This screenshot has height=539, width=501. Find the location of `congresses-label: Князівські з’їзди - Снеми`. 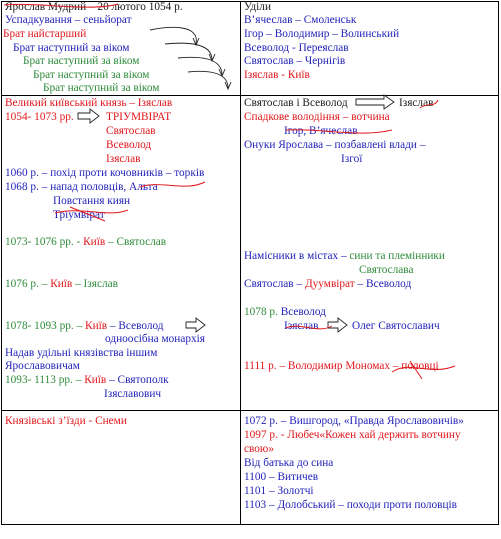

congresses-label: Князівські з’їзди - Снеми is located at coordinates (66, 421).